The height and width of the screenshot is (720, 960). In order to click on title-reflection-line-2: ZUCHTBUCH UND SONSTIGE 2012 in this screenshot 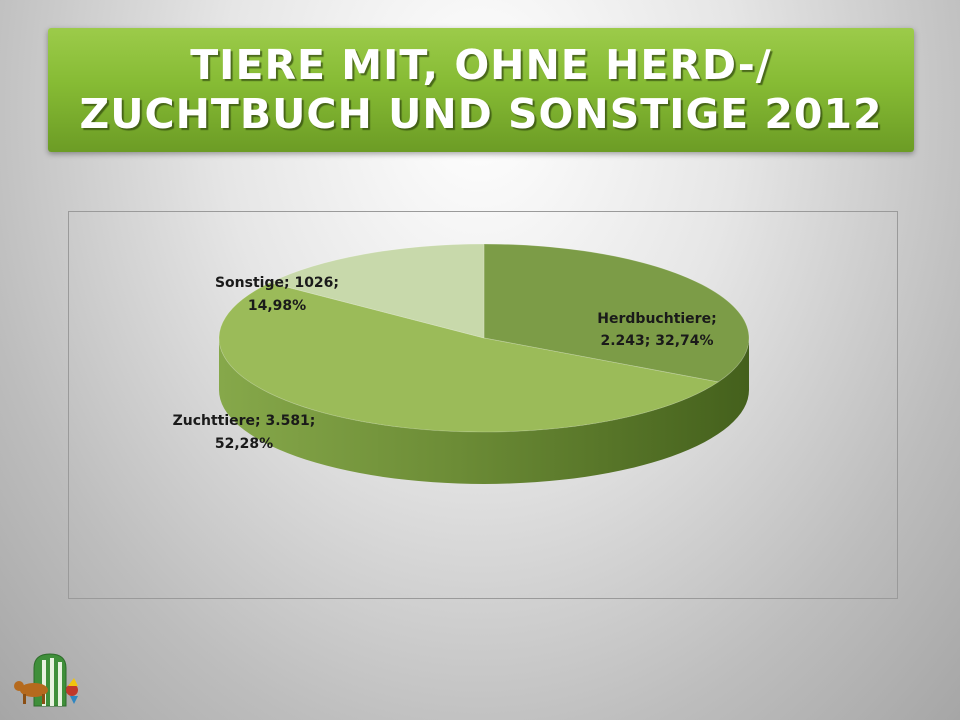, I will do `click(481, 204)`.